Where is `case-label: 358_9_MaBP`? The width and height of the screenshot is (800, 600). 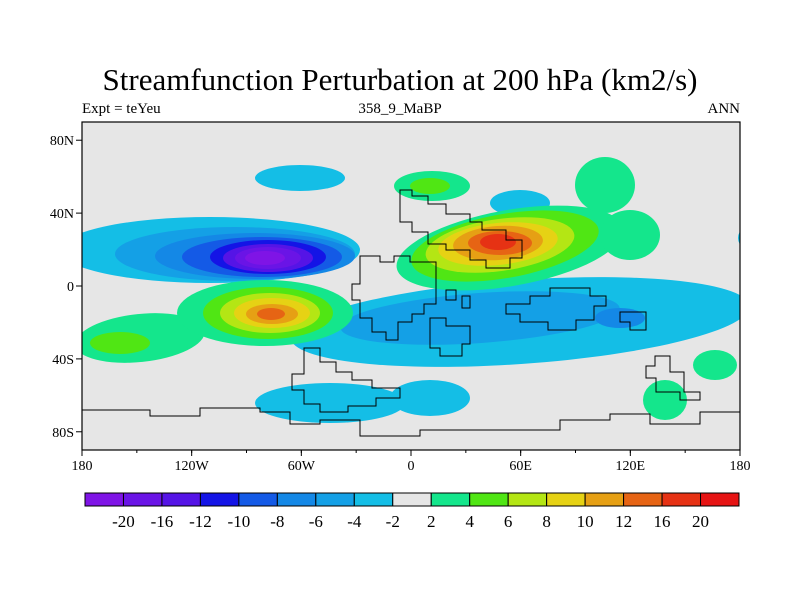 case-label: 358_9_MaBP is located at coordinates (400, 109).